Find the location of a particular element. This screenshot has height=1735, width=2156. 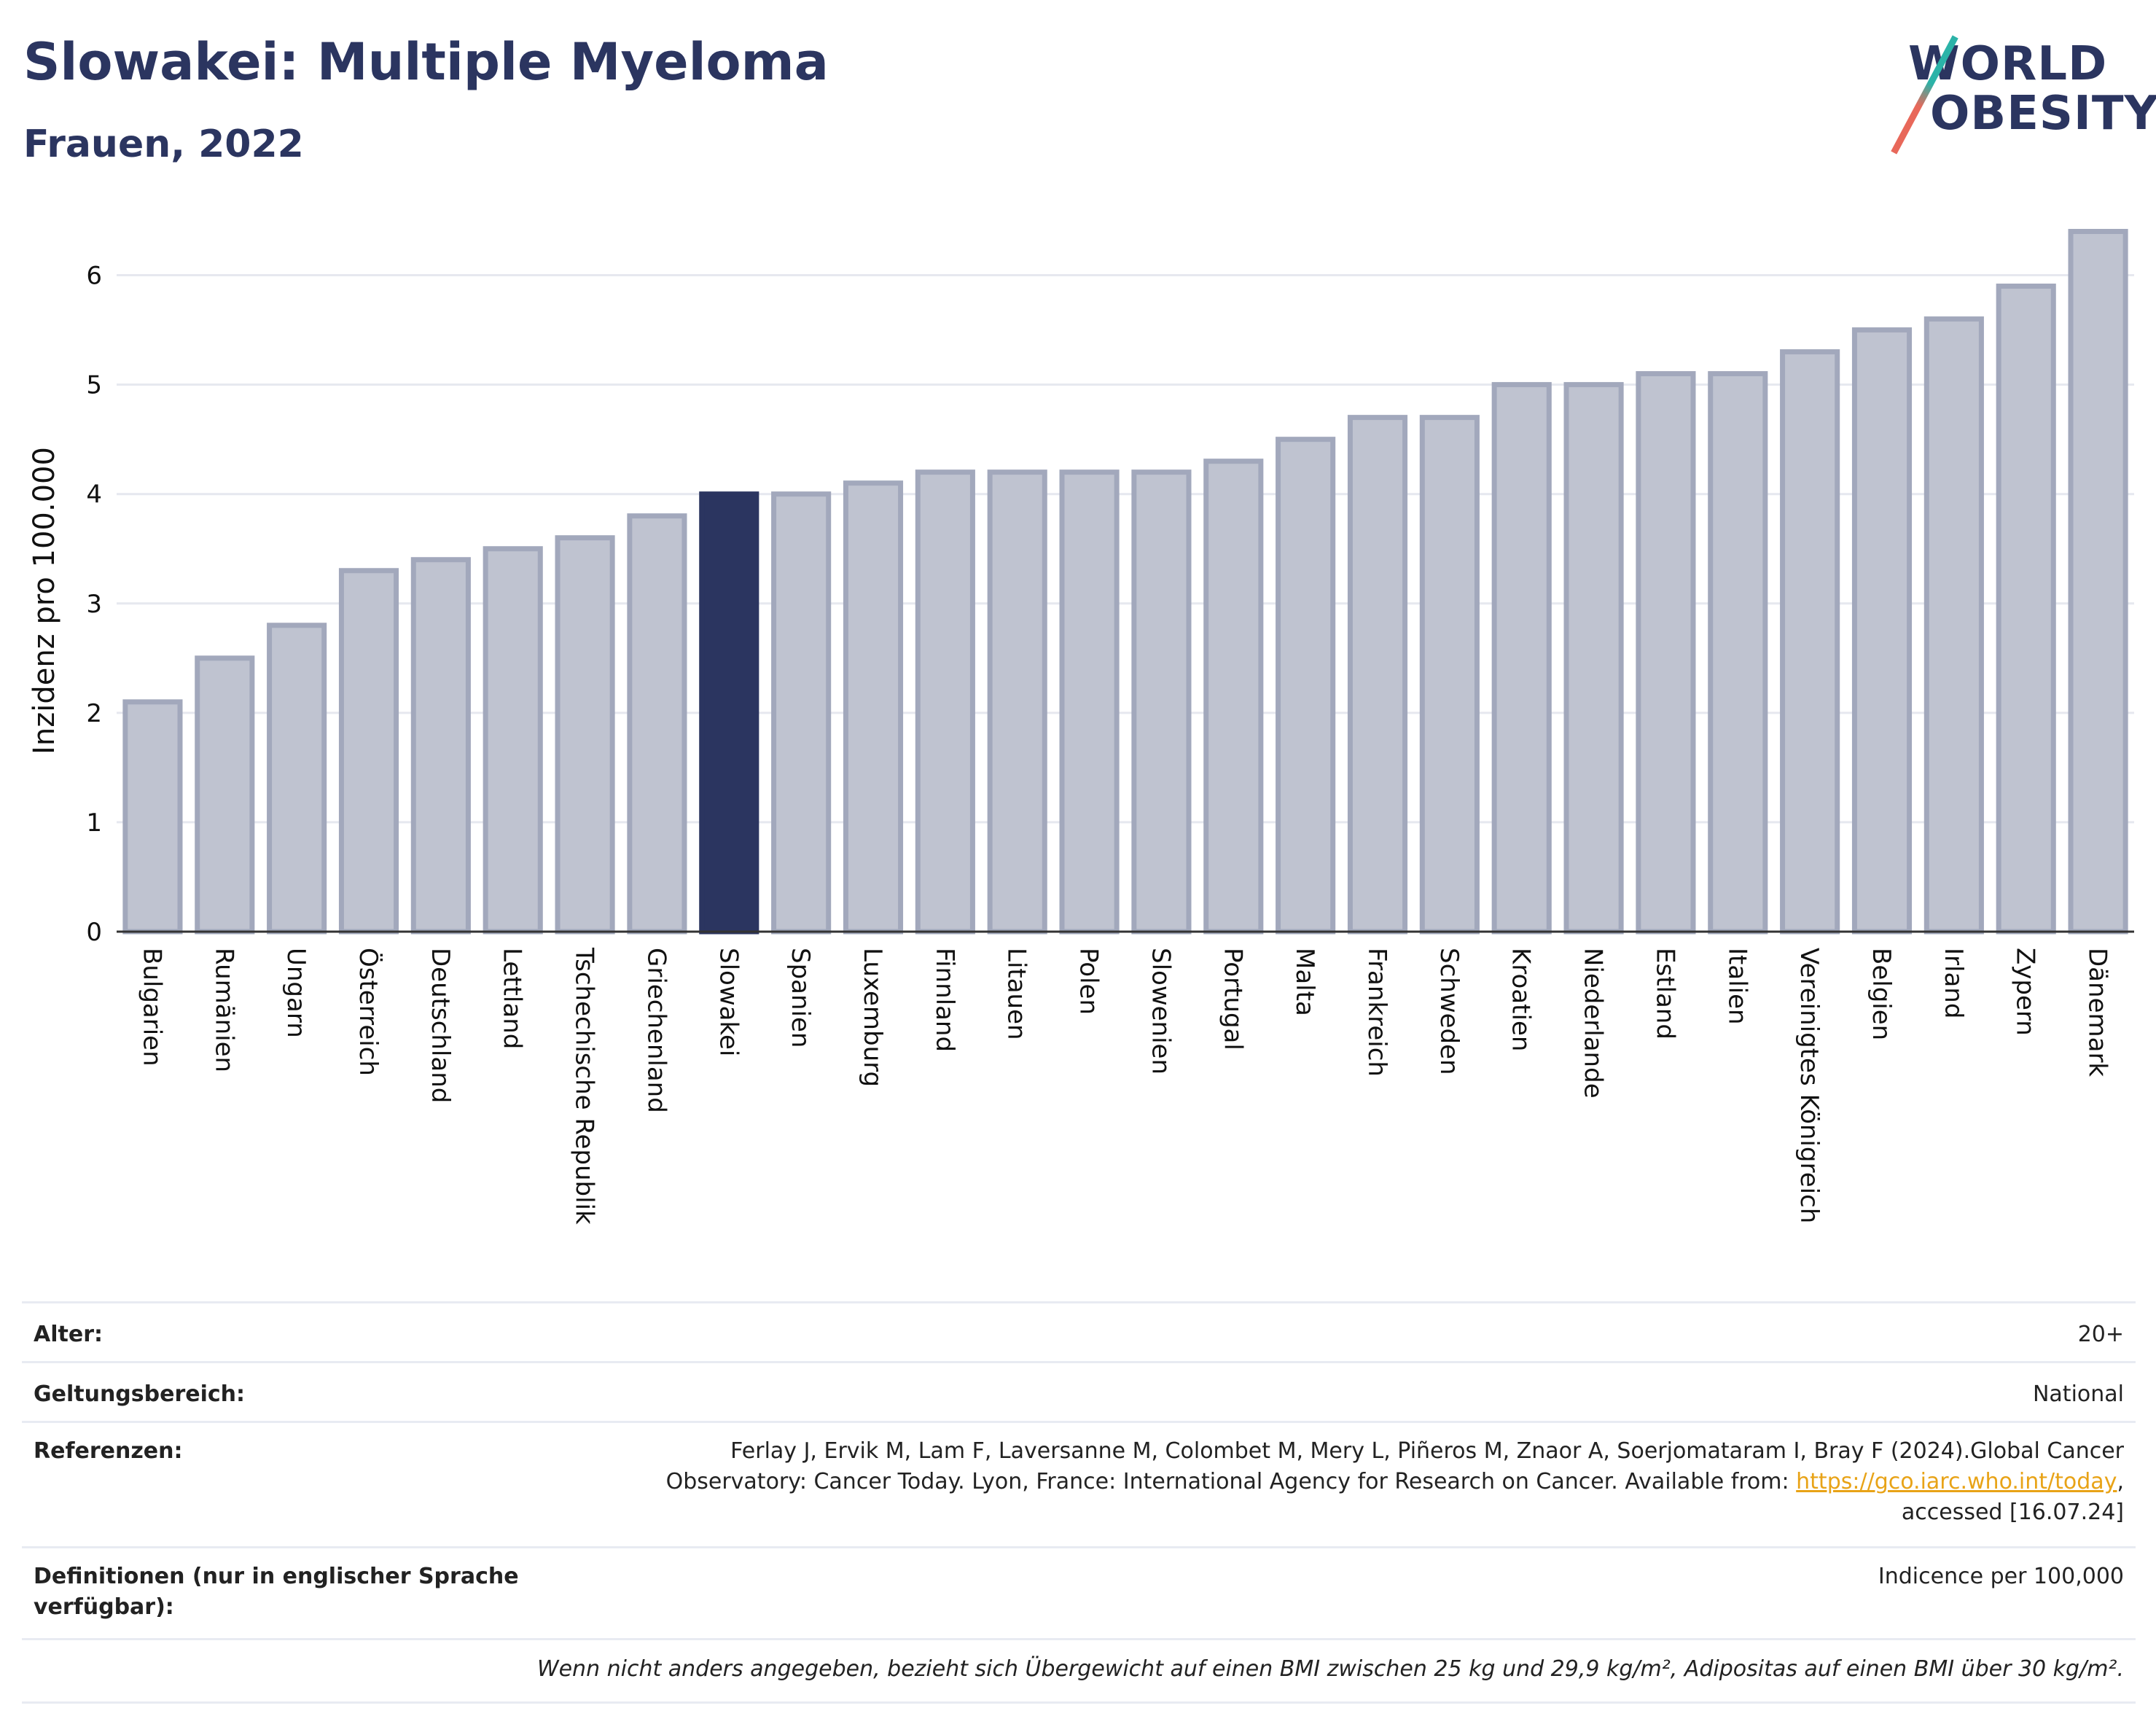

x-tick-label: Finnland is located at coordinates (945, 1000).